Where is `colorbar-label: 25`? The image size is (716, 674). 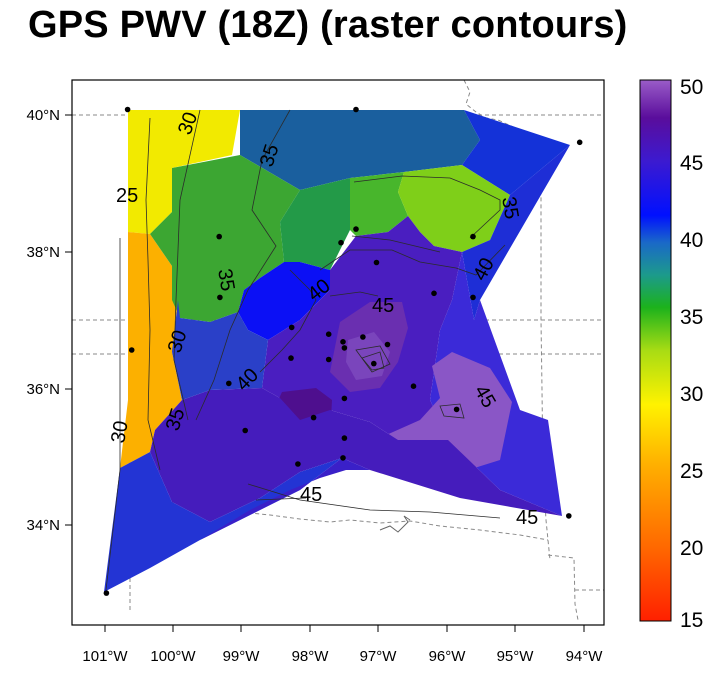
colorbar-label: 25 is located at coordinates (691, 471).